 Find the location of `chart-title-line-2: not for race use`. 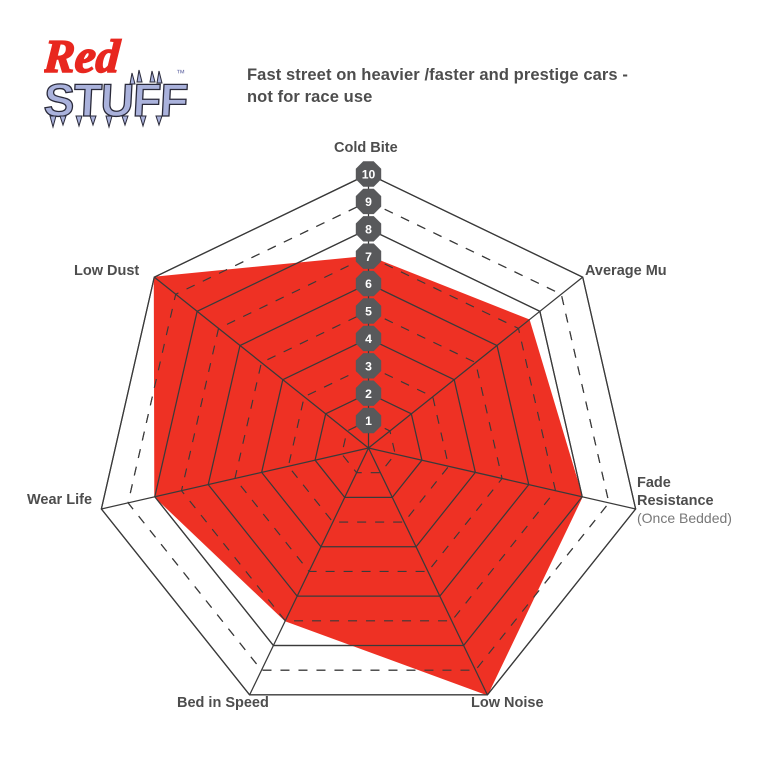

chart-title-line-2: not for race use is located at coordinates (310, 97).